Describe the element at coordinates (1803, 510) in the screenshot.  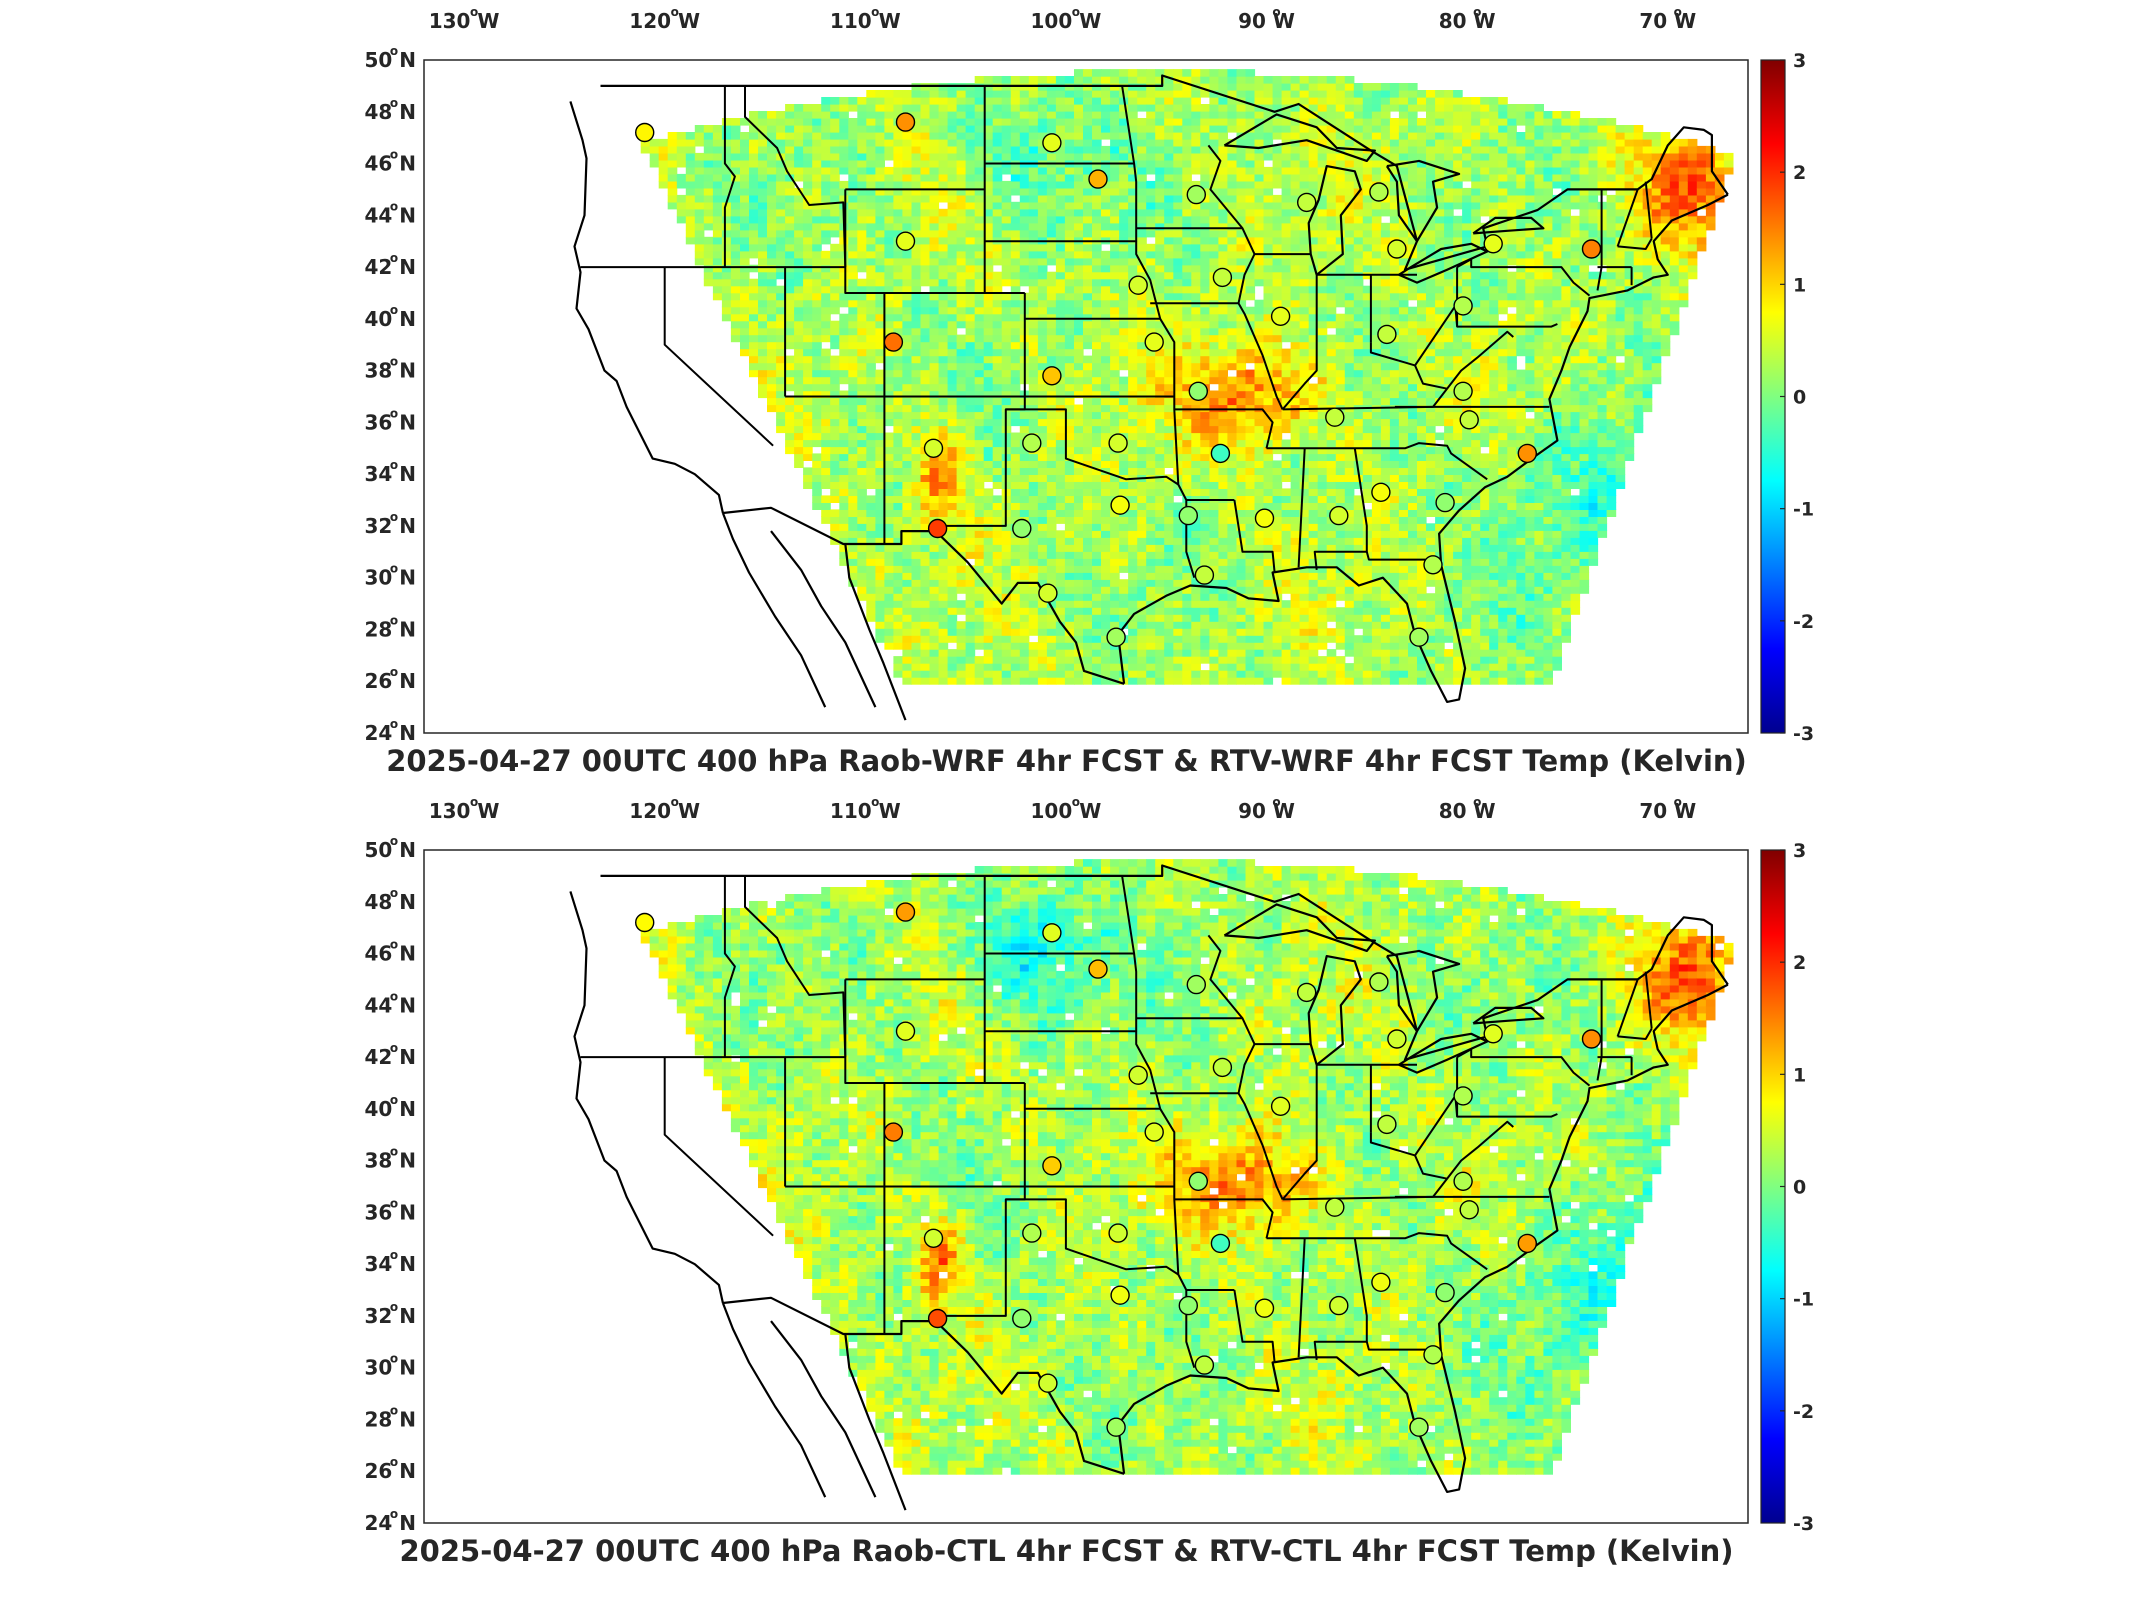
I see `colorbar-tick-label: -1` at that location.